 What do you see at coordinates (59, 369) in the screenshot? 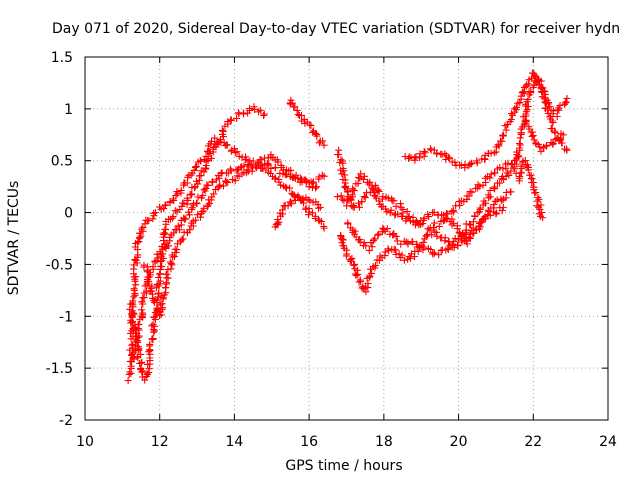
I see `y-tick-label: -1.5` at bounding box center [59, 369].